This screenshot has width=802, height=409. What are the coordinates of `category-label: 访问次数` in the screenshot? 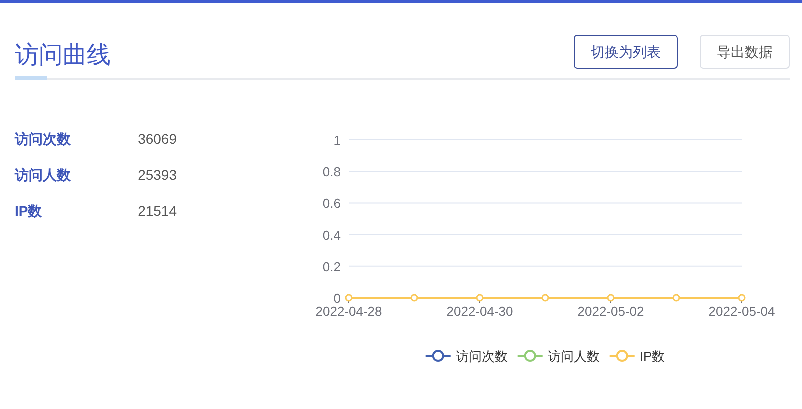 It's located at (43, 139).